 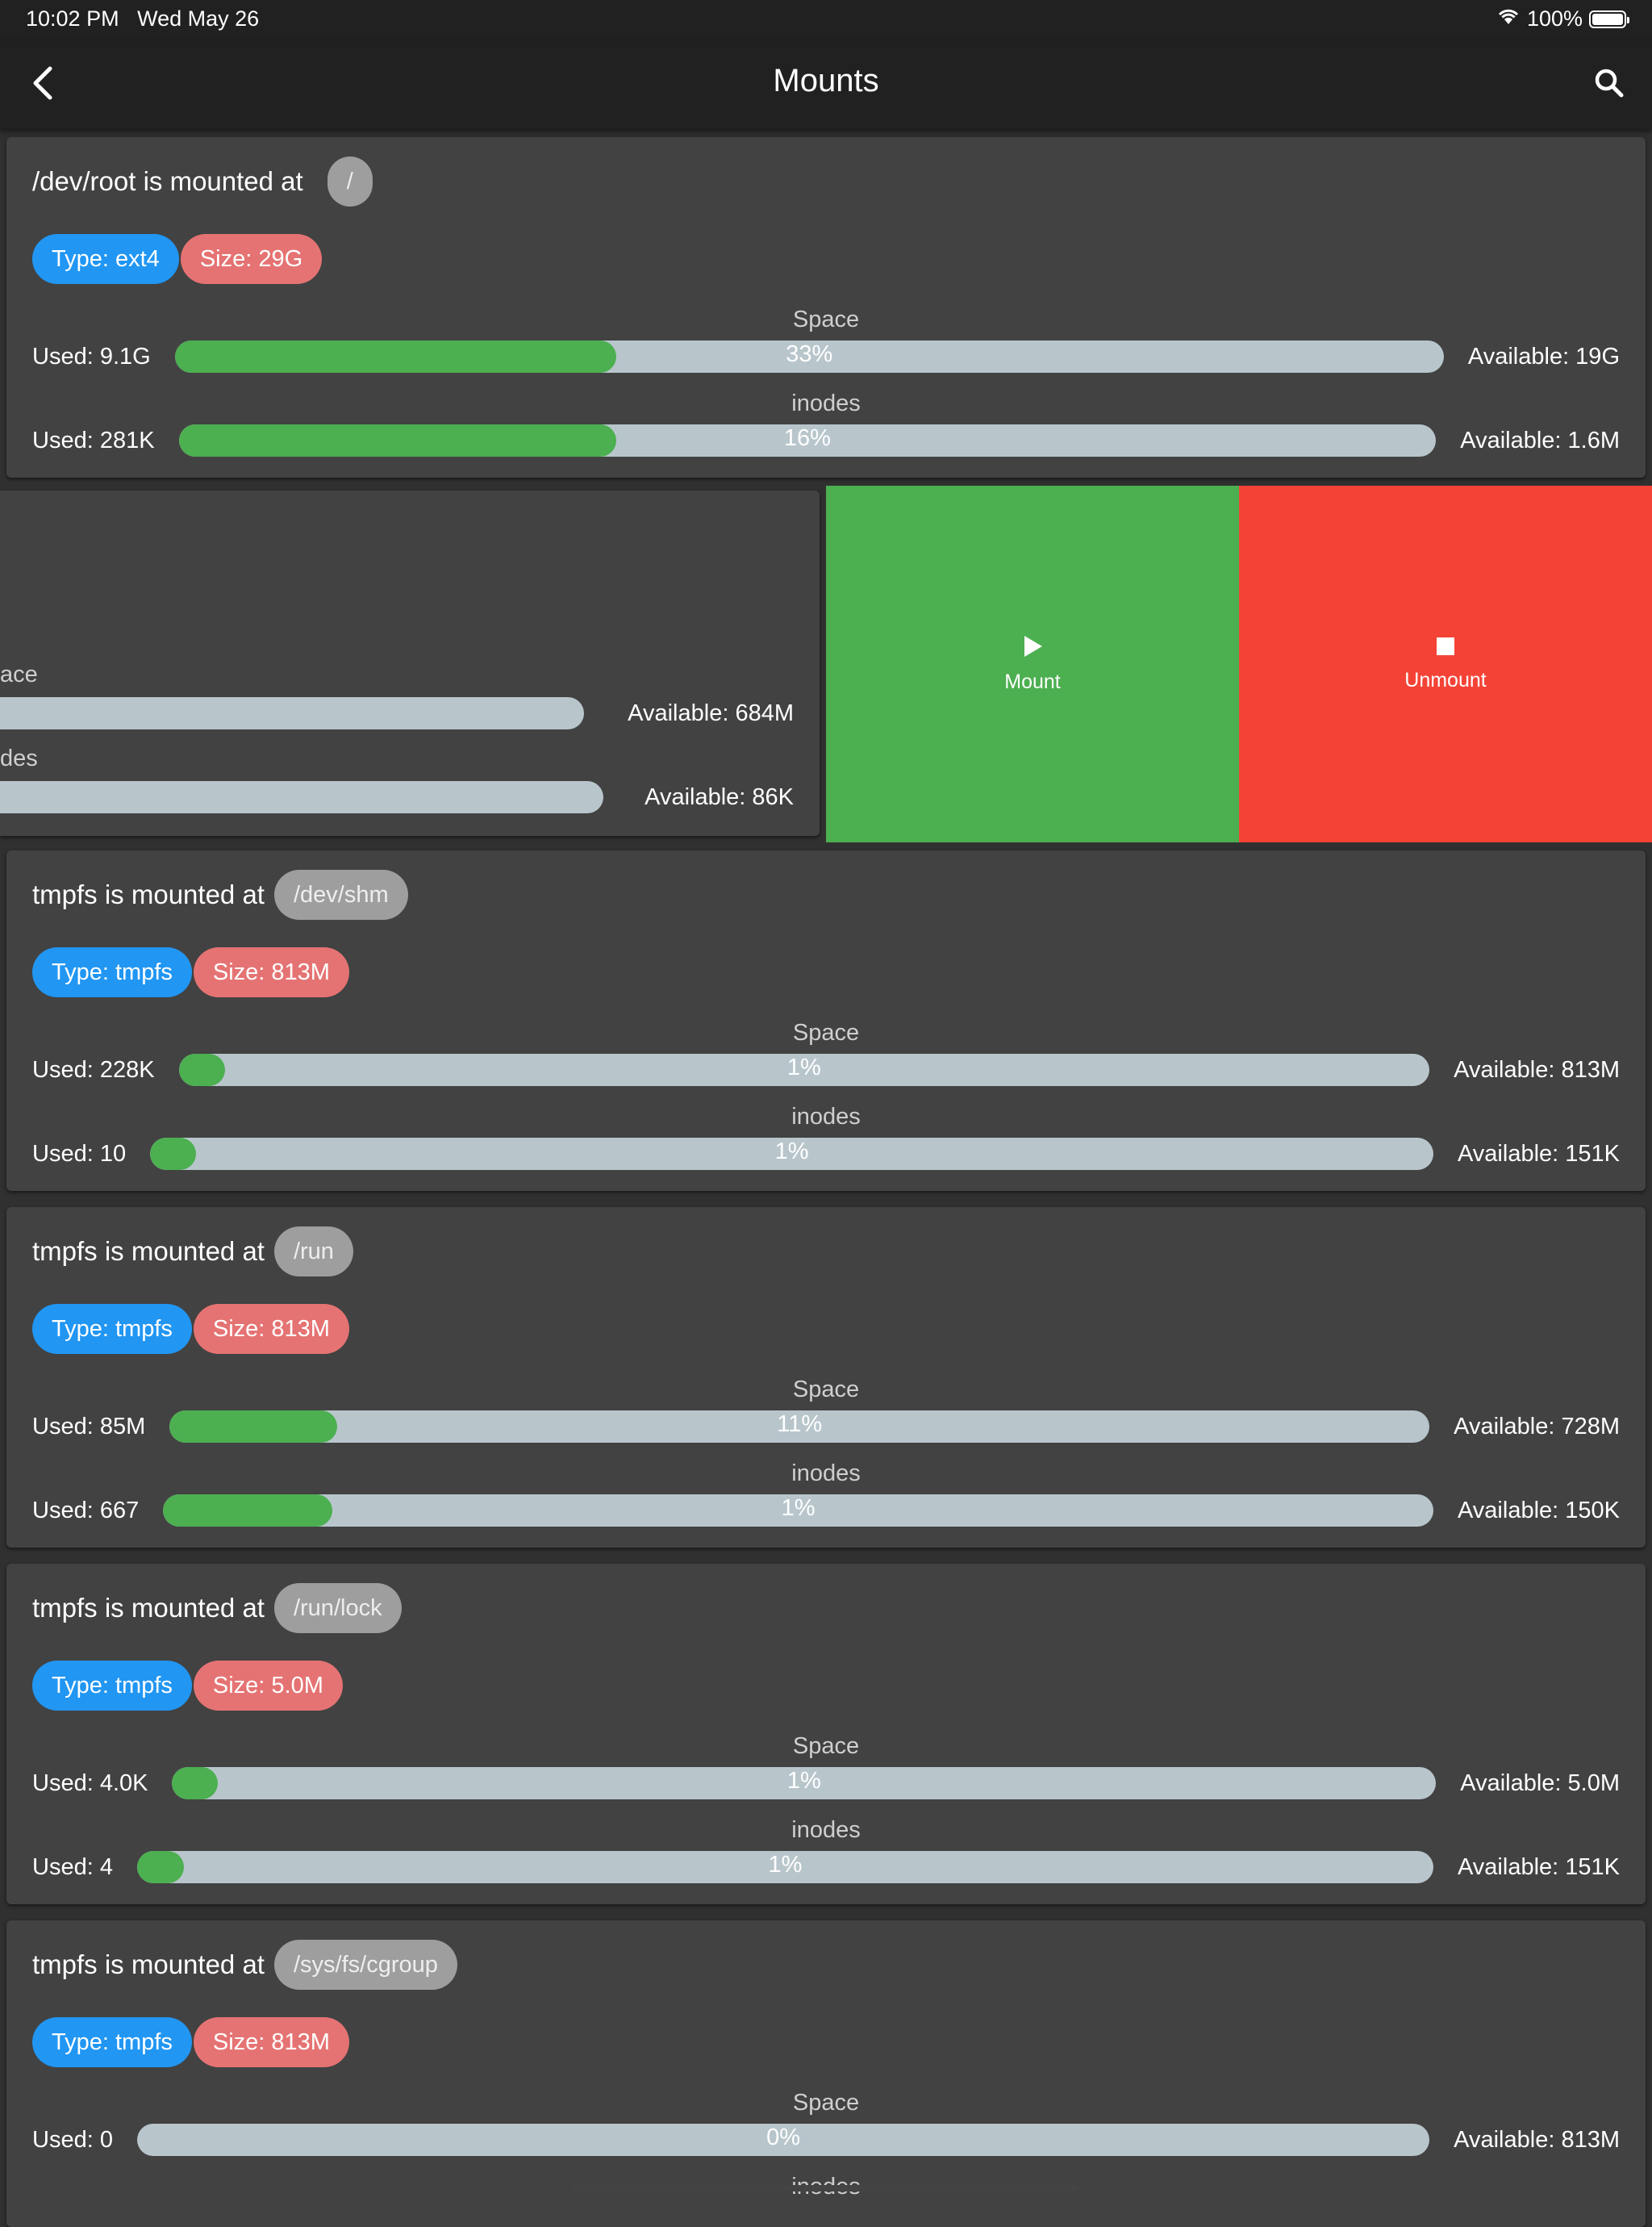 I want to click on inodes-used: Used: 4, so click(x=72, y=1867).